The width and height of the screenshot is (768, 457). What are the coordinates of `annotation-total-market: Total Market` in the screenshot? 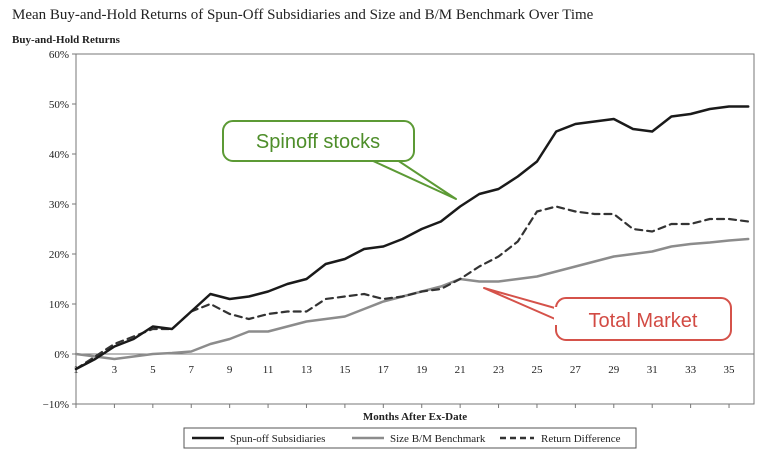 It's located at (607, 314).